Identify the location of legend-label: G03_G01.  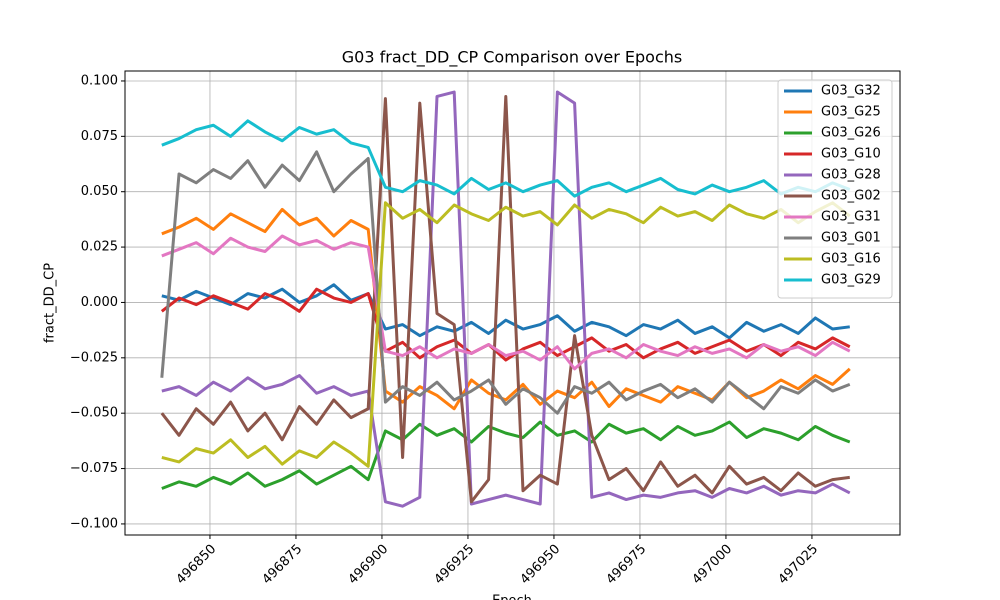
(851, 238).